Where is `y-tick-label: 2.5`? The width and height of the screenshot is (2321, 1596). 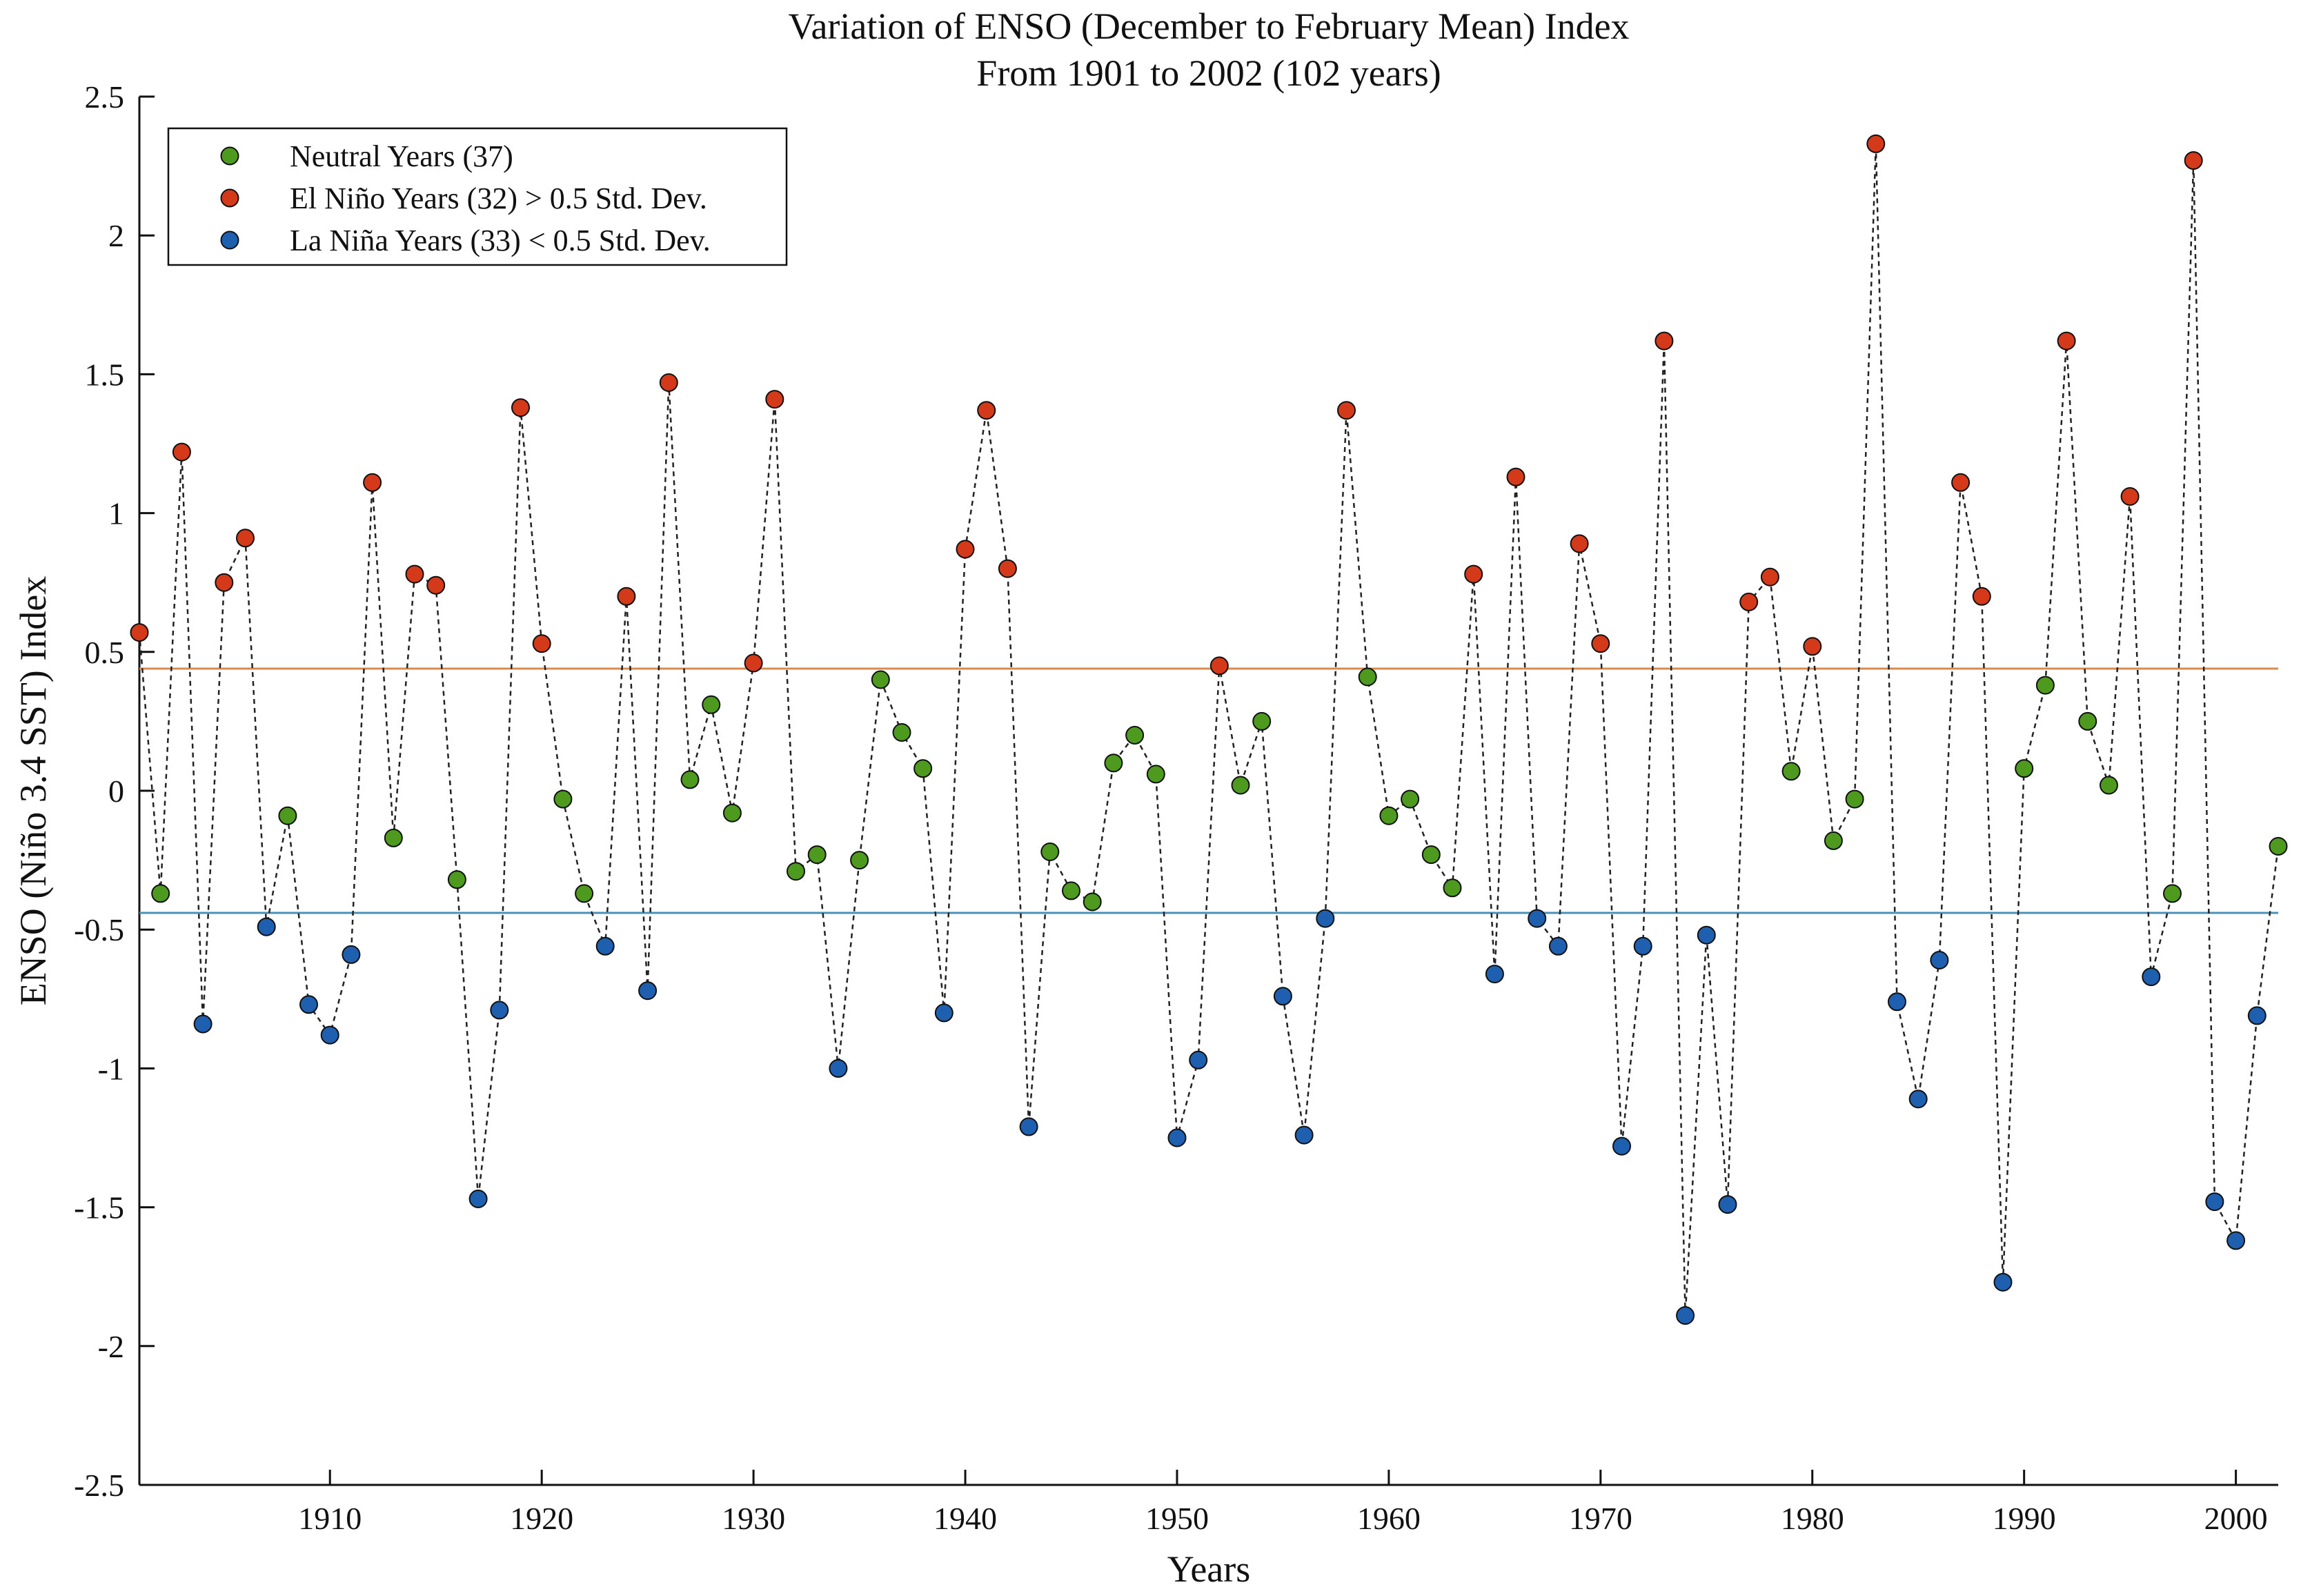
y-tick-label: 2.5 is located at coordinates (105, 97).